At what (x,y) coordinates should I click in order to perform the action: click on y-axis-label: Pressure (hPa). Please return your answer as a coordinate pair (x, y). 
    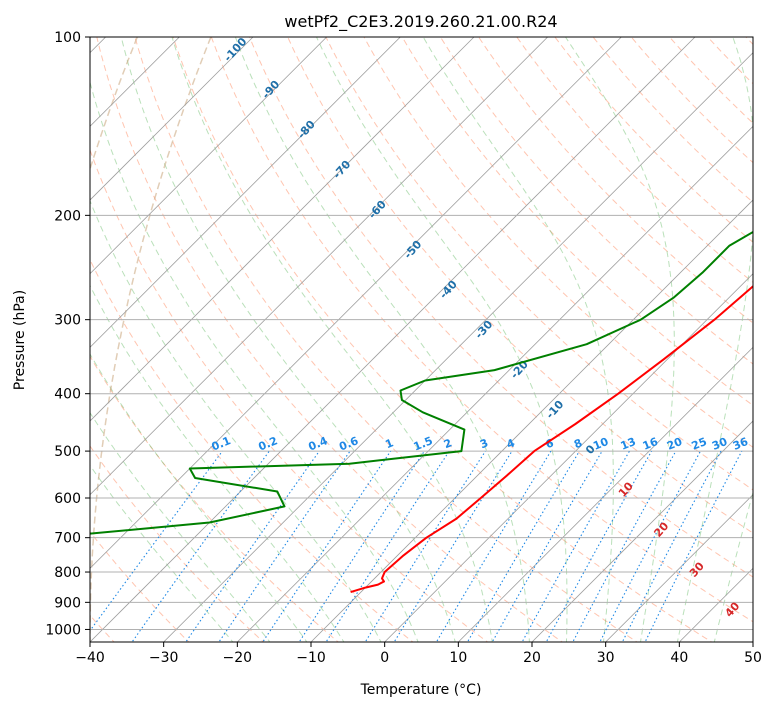
    Looking at the image, I should click on (20, 340).